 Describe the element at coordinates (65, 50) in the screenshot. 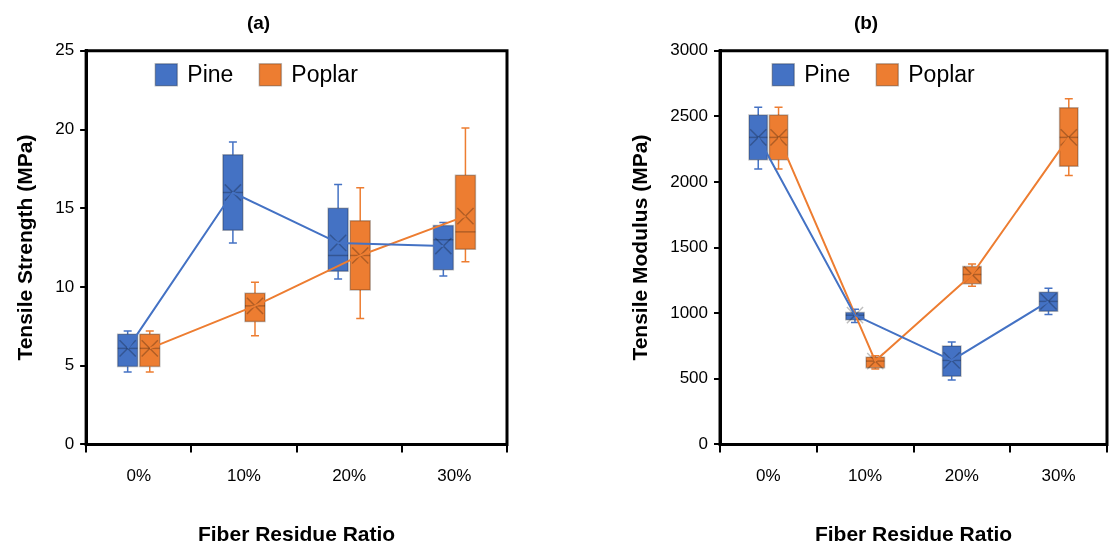

I see `y-tick-label: 25` at that location.